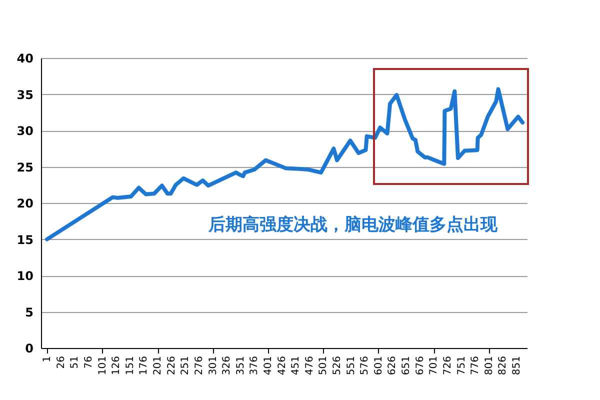 Image resolution: width=600 pixels, height=400 pixels. What do you see at coordinates (240, 366) in the screenshot?
I see `x-tick-label: 351` at bounding box center [240, 366].